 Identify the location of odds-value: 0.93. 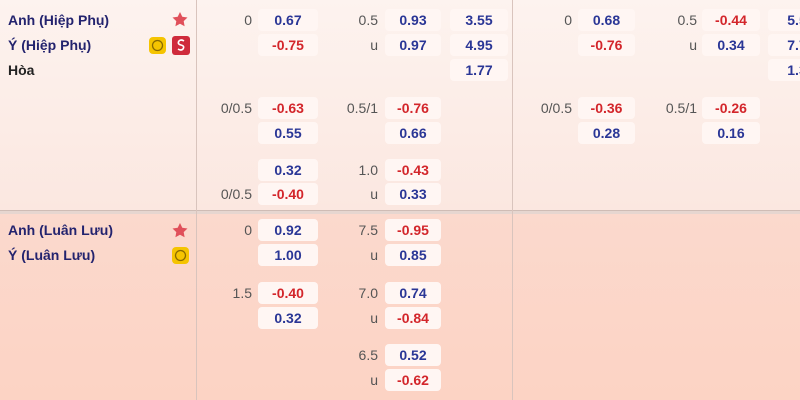
(413, 20).